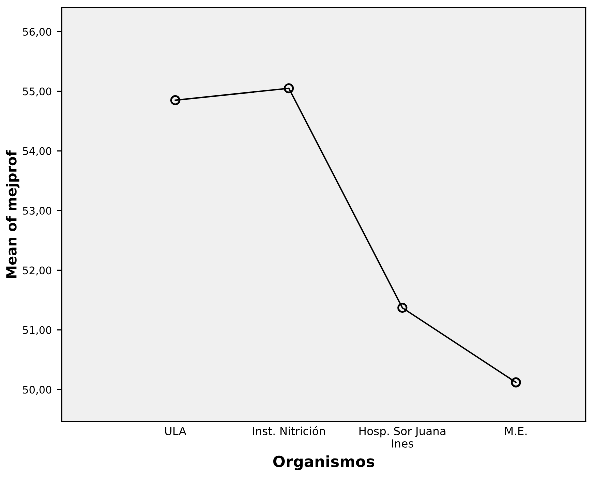 This screenshot has width=589, height=477. What do you see at coordinates (516, 431) in the screenshot?
I see `x-tick-label: M.E.` at bounding box center [516, 431].